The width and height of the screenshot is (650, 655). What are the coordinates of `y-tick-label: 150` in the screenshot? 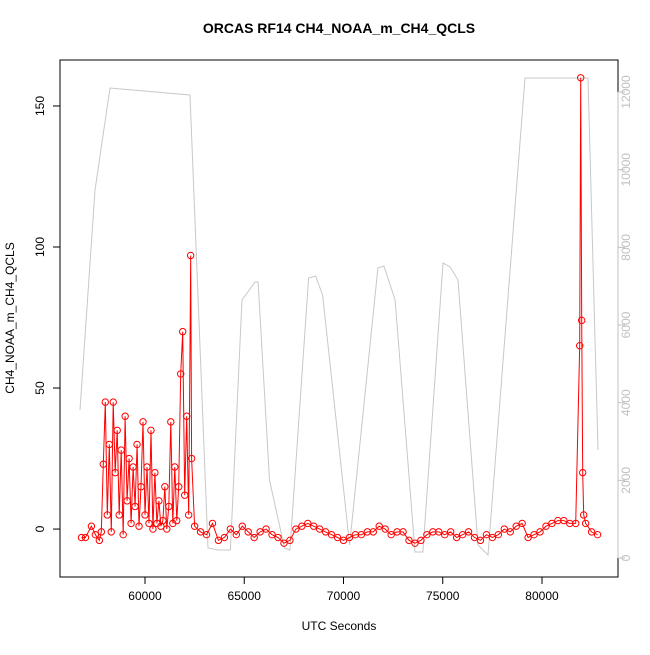 It's located at (40, 106).